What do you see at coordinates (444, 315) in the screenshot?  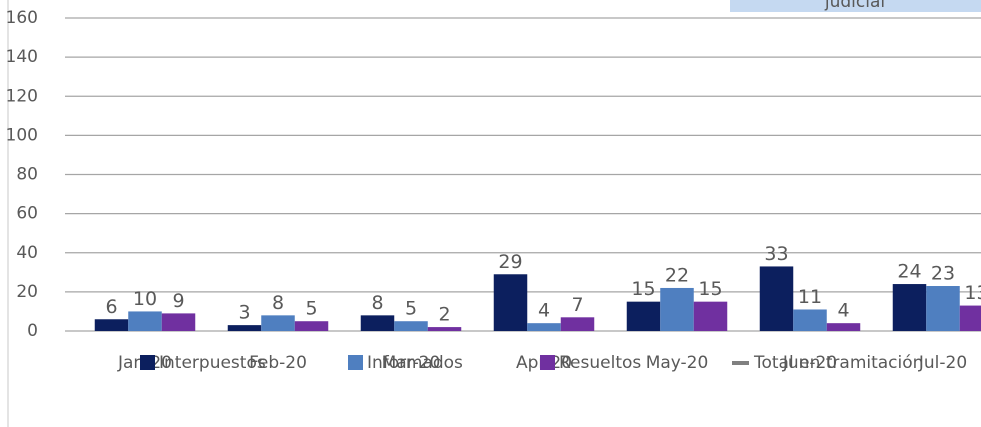 I see `value-label: 2` at bounding box center [444, 315].